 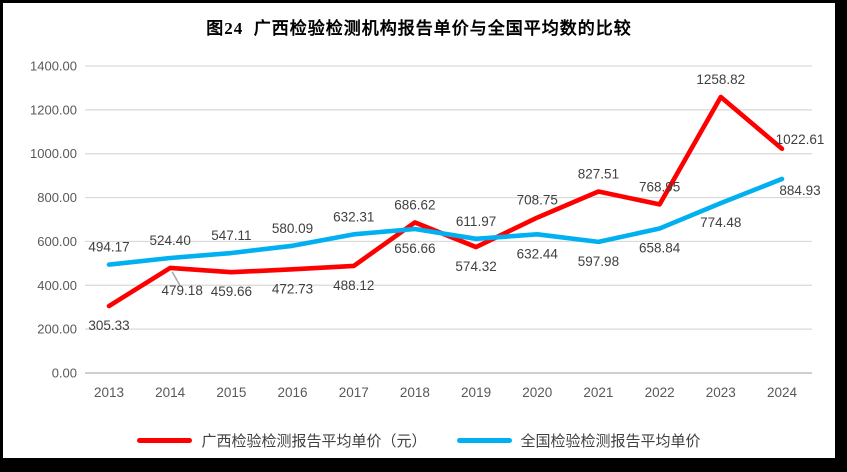 I want to click on legend-item-national: 全国检验检测报告平均单价, so click(x=578, y=440).